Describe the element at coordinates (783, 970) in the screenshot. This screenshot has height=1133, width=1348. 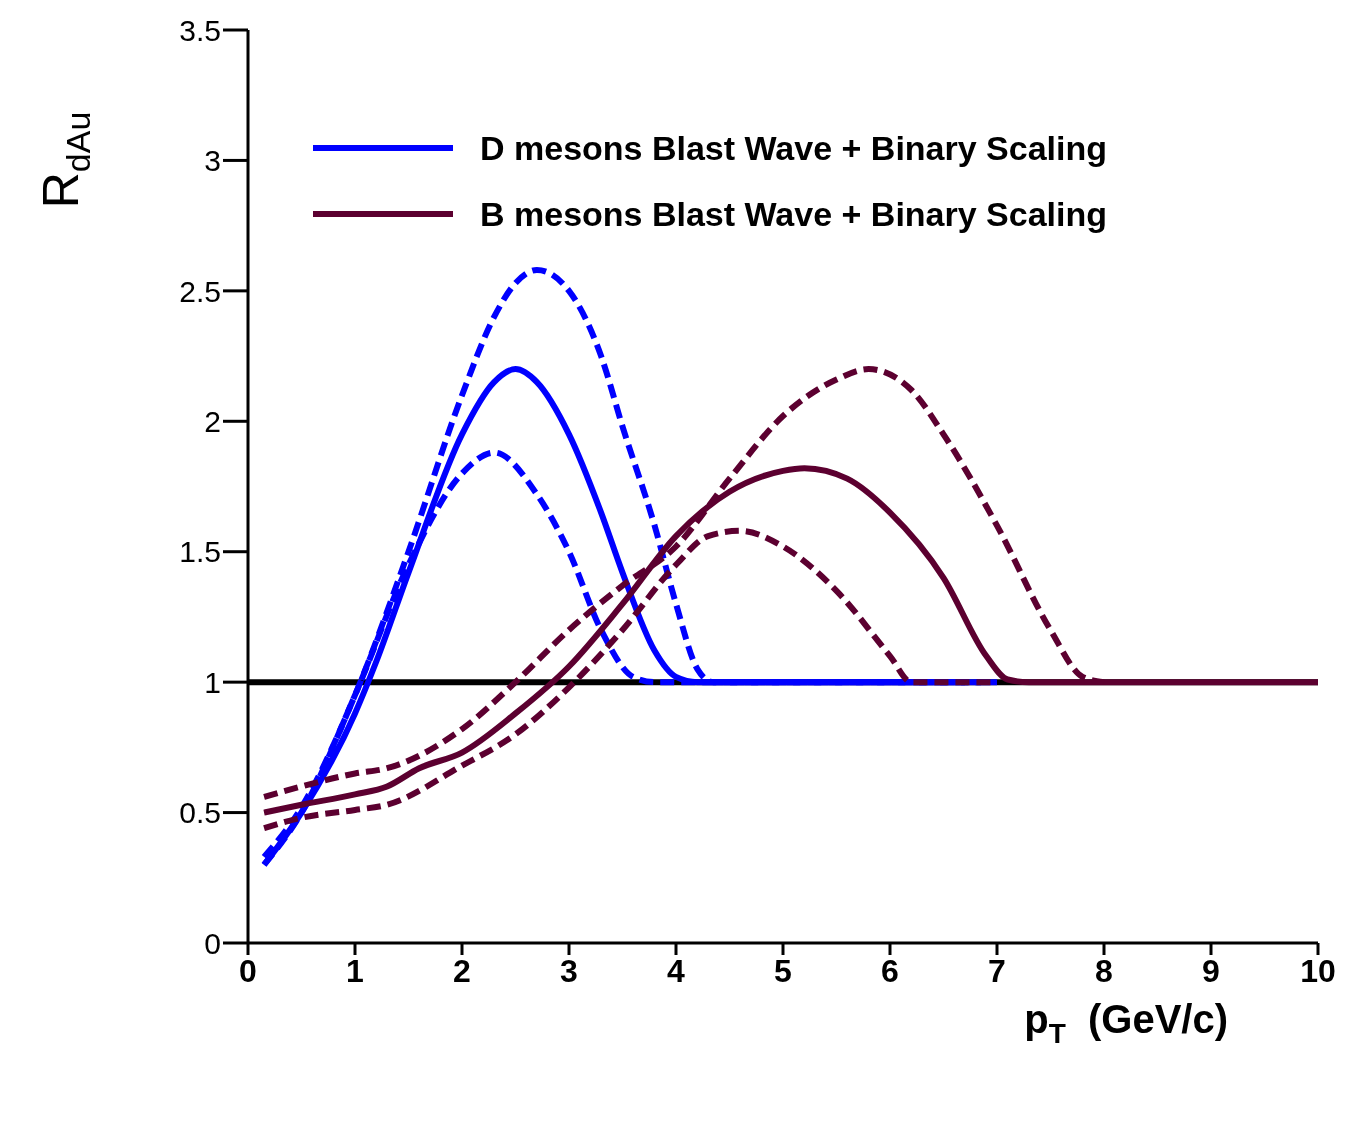
I see `x-tick-label: 5` at that location.